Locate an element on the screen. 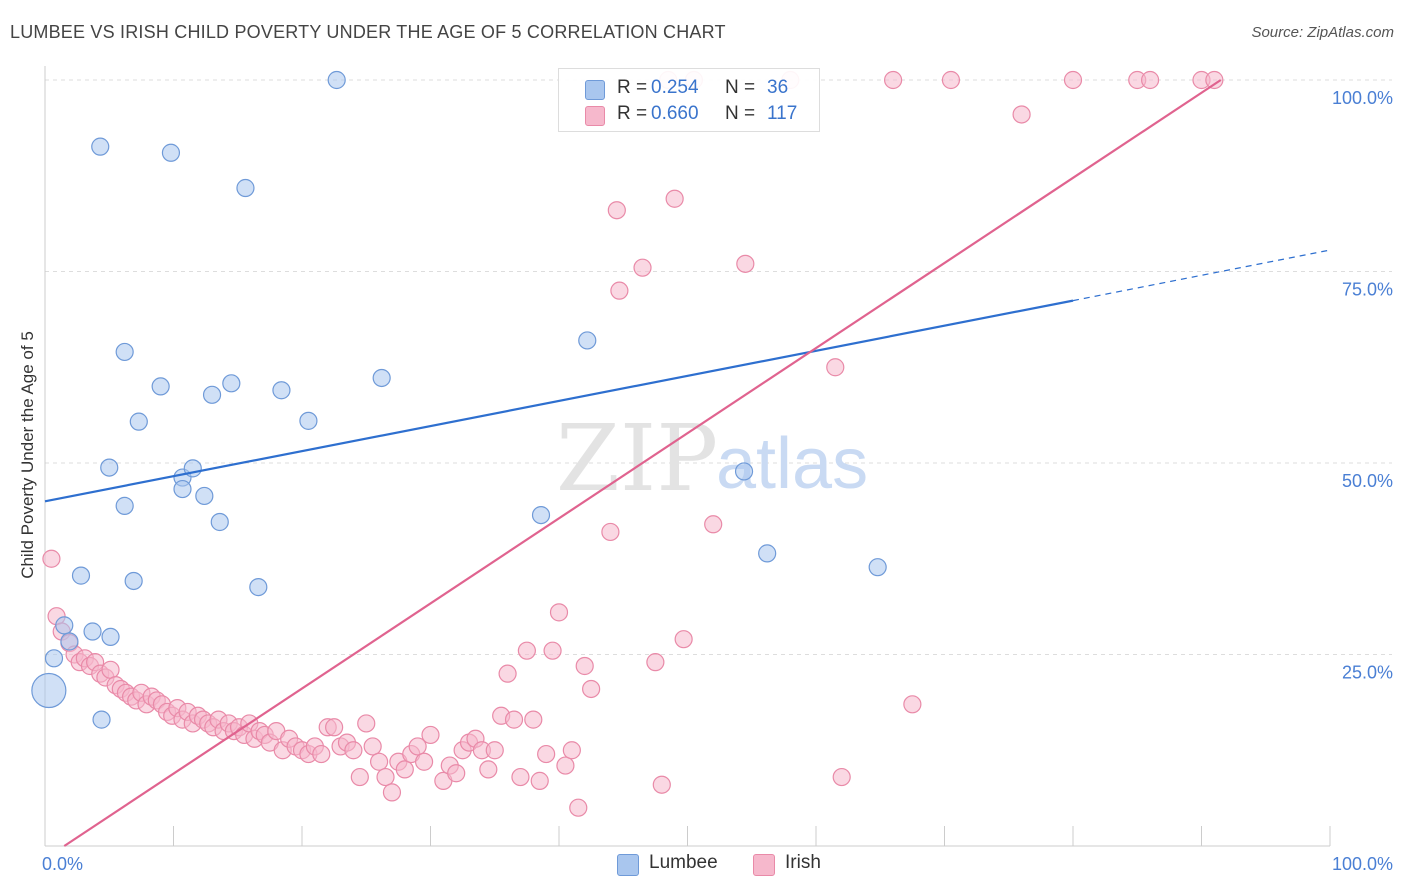 This screenshot has width=1406, height=892. legend-n-value: 36 is located at coordinates (778, 87).